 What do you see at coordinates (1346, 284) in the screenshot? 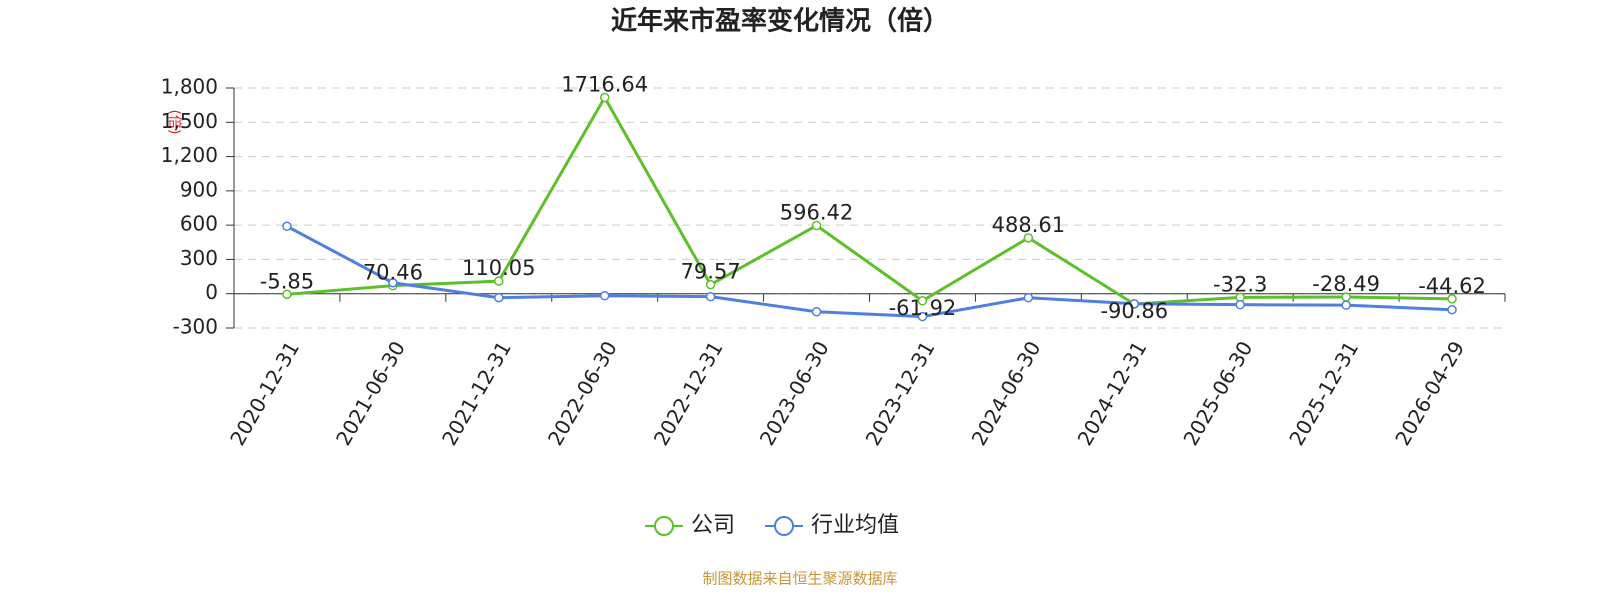
I see `data-label: -28.49` at bounding box center [1346, 284].